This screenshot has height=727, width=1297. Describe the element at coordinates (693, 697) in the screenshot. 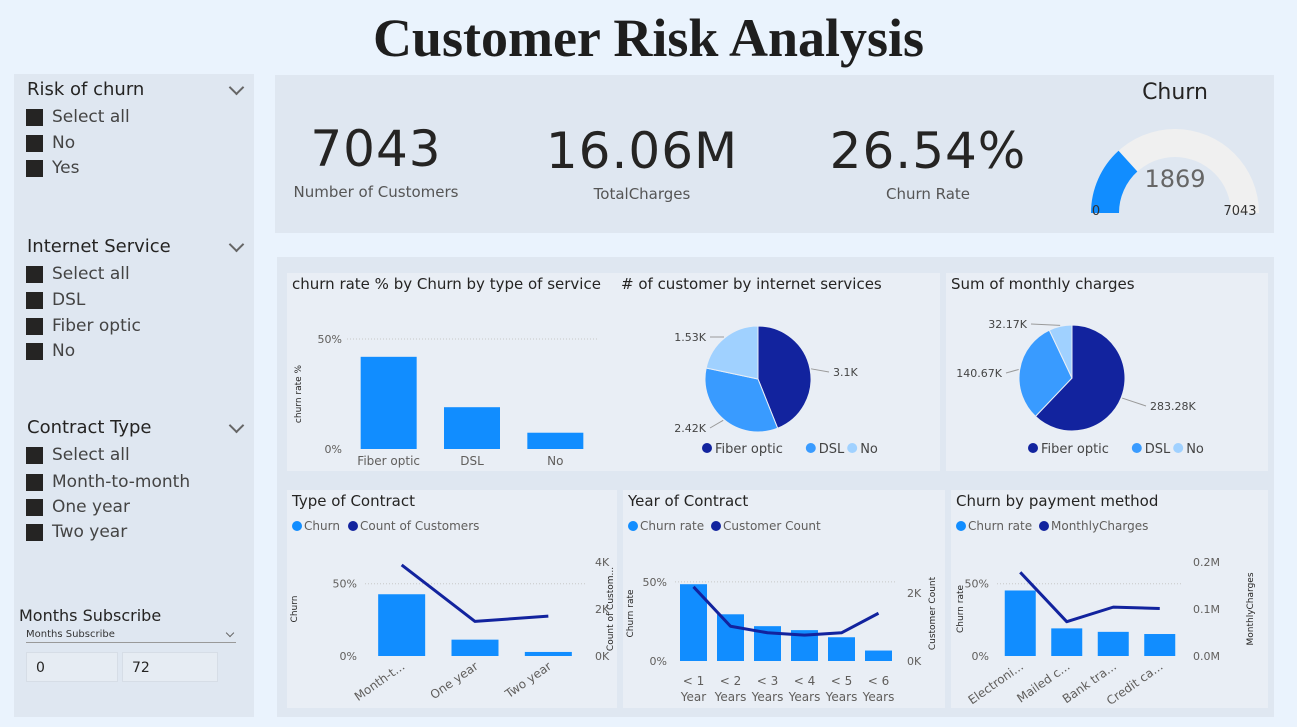

I see `x-tick-label: Year` at that location.